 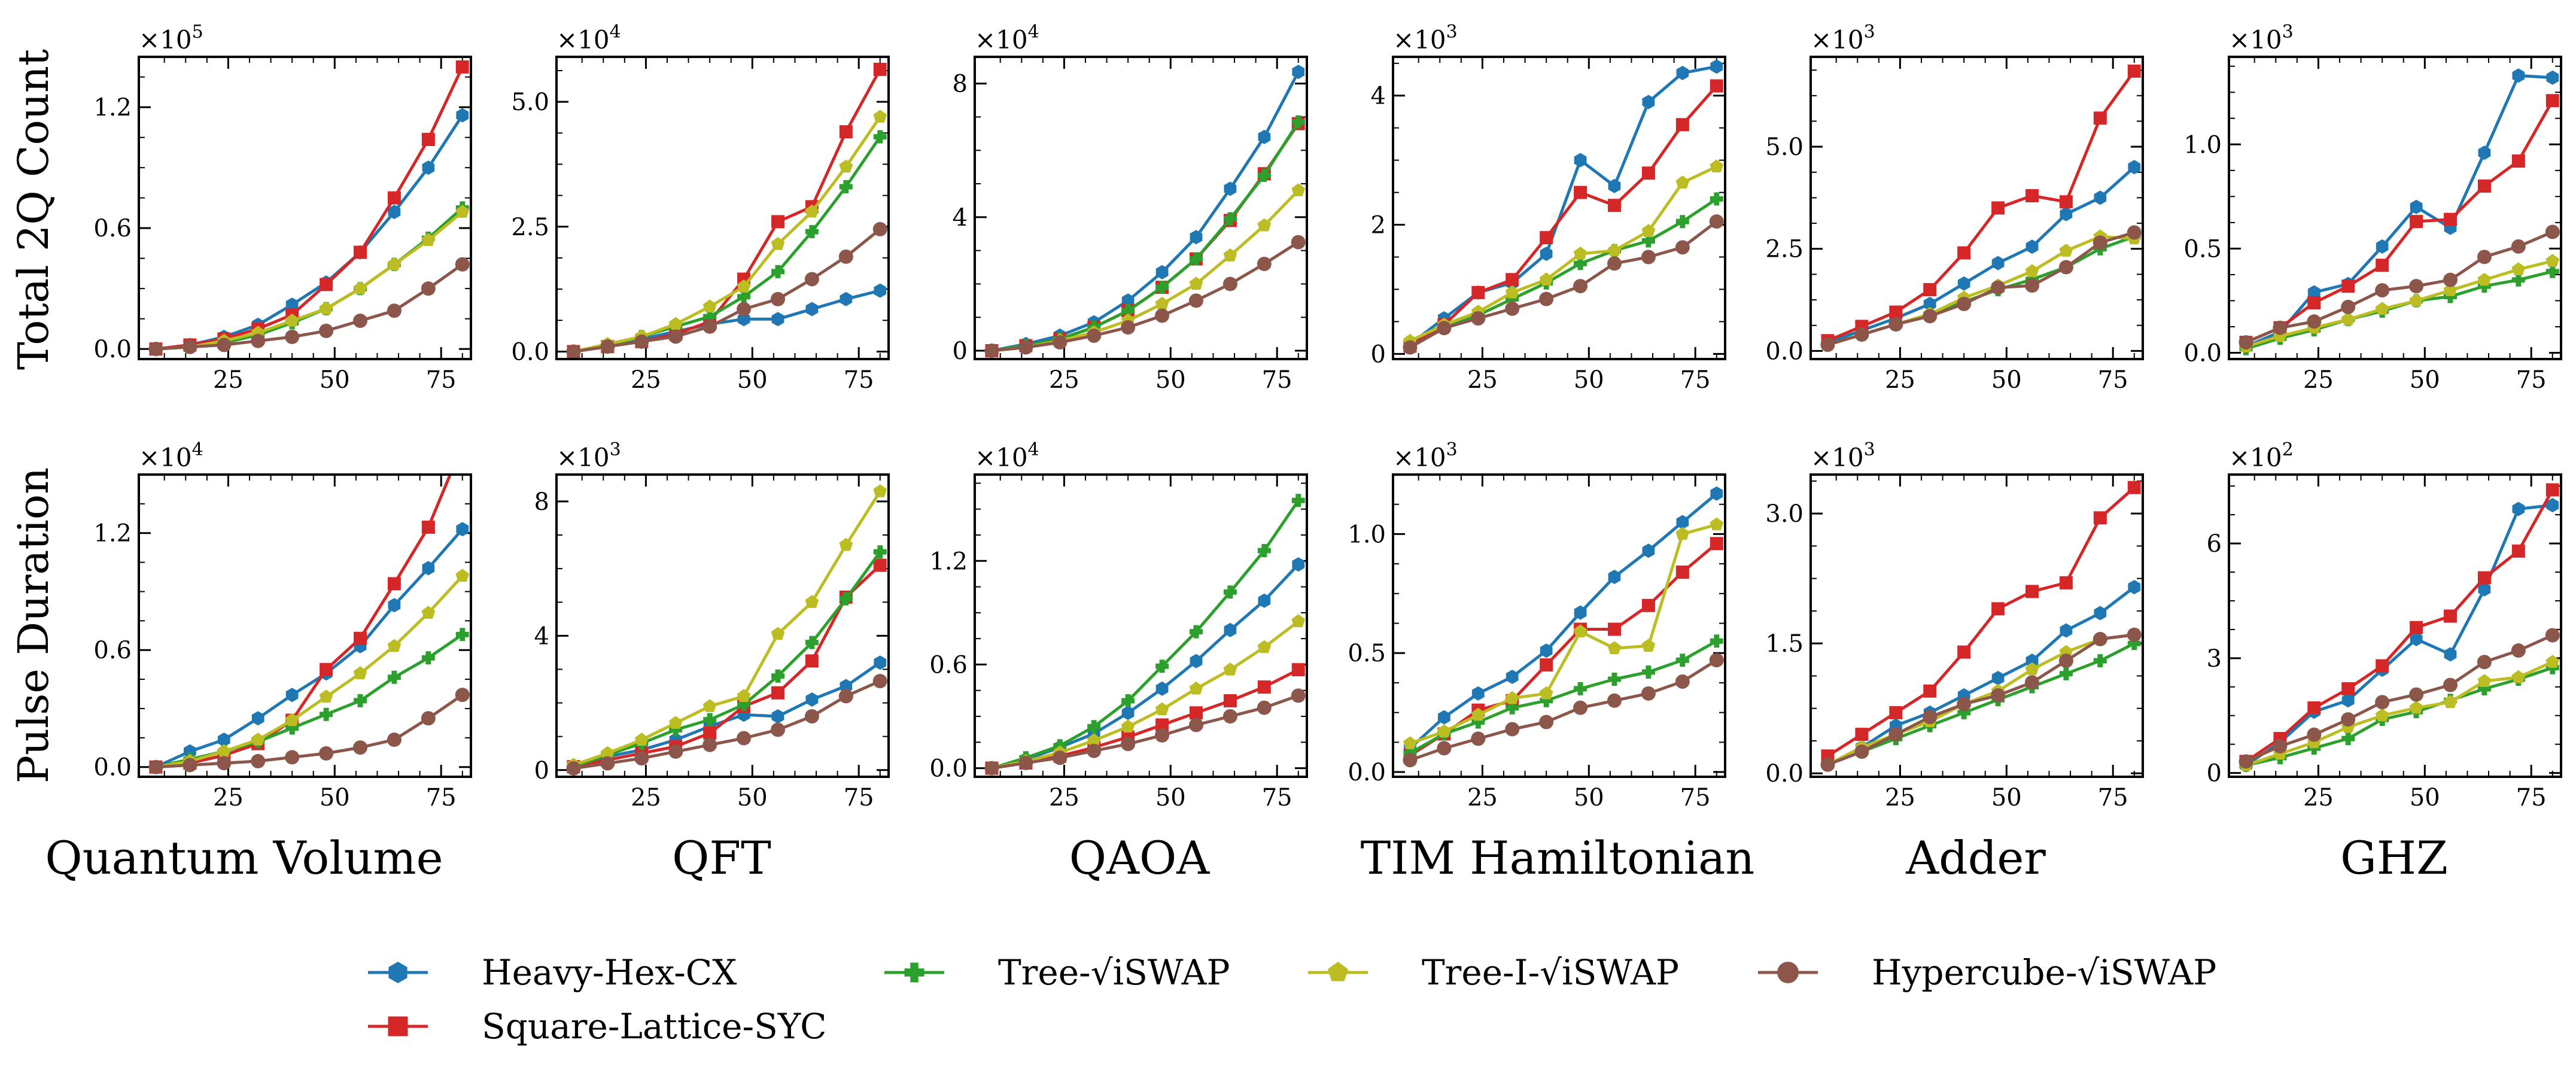 I want to click on axes-frame, so click(x=1559, y=208).